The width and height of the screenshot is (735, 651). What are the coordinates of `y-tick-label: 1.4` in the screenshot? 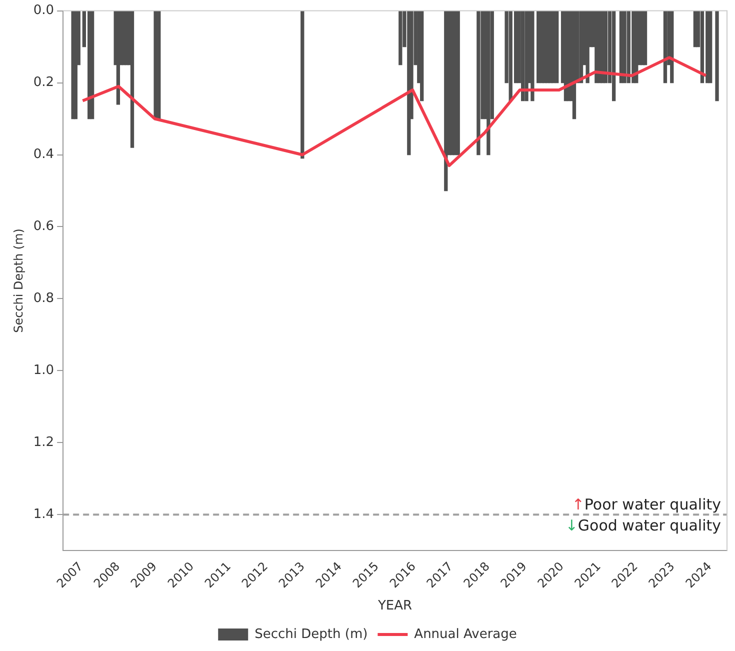 It's located at (43, 514).